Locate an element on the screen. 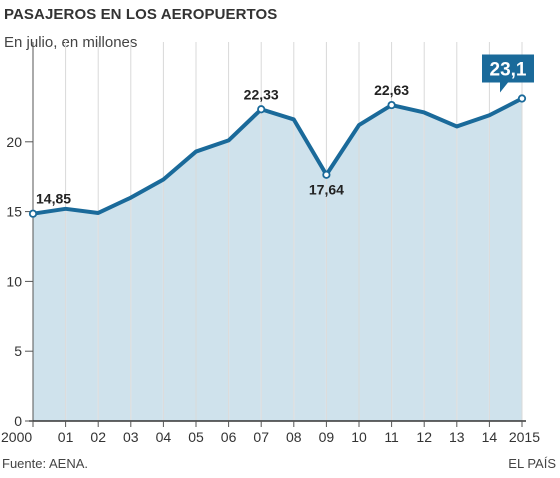 This screenshot has width=560, height=478. source-note: Fuente: AENA. is located at coordinates (45, 463).